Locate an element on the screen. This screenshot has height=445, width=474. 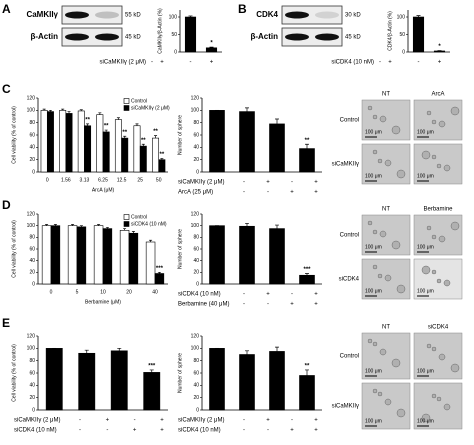
condition-label: siCDK4 (10 nM) is located at coordinates (199, 295).